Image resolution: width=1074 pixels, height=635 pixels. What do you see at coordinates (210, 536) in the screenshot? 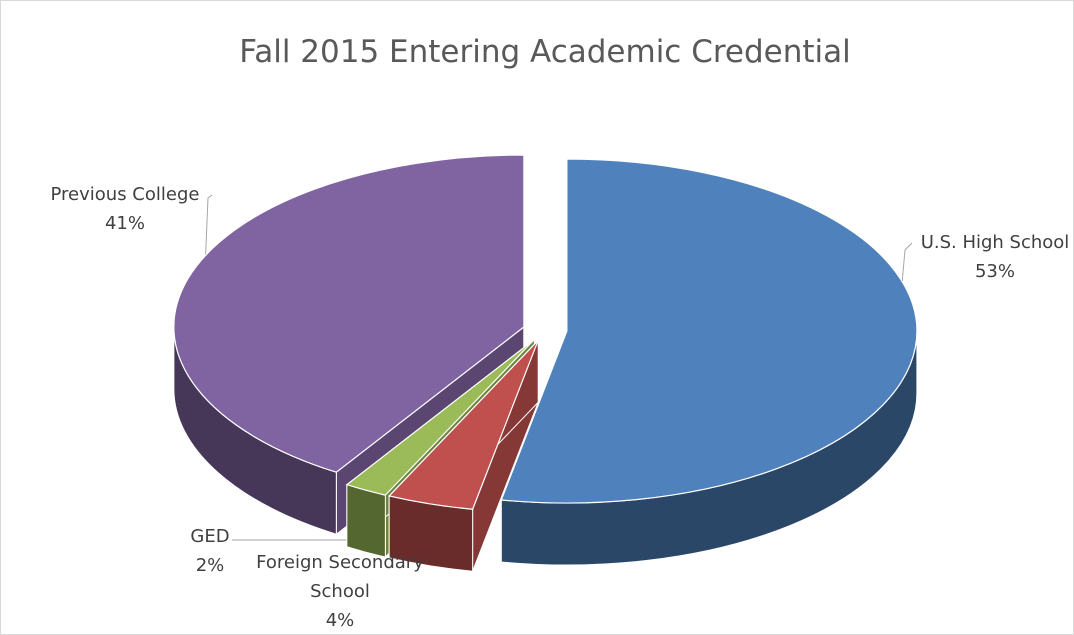
I see `slice-label: GED` at bounding box center [210, 536].